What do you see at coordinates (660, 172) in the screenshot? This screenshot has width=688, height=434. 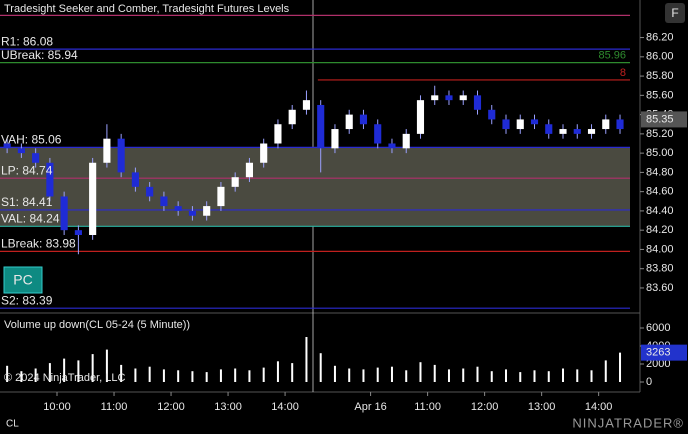 I see `y-tick-label: 84.80` at bounding box center [660, 172].